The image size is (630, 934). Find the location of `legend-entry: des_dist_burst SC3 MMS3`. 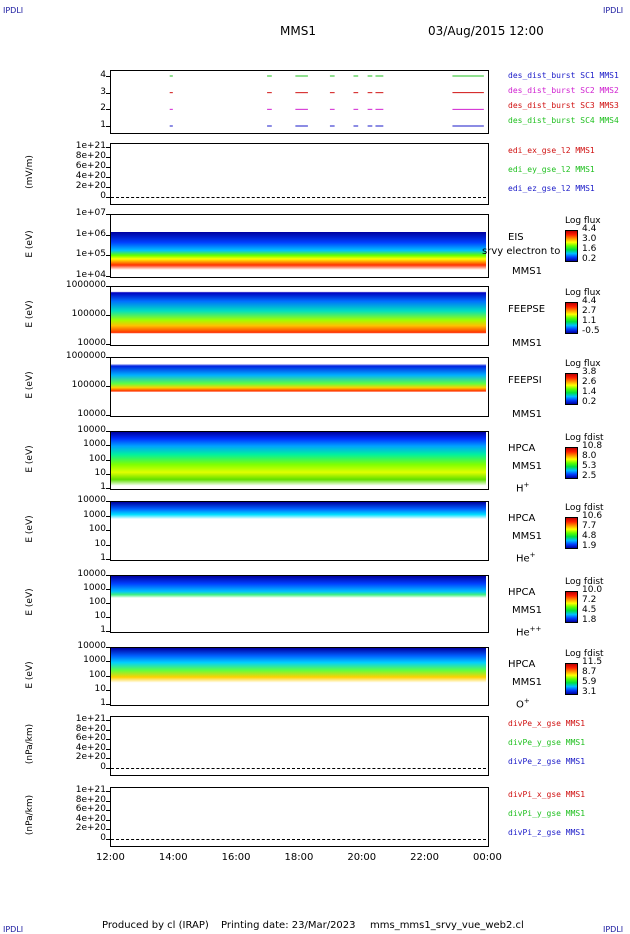

legend-entry: des_dist_burst SC3 MMS3 is located at coordinates (563, 105).